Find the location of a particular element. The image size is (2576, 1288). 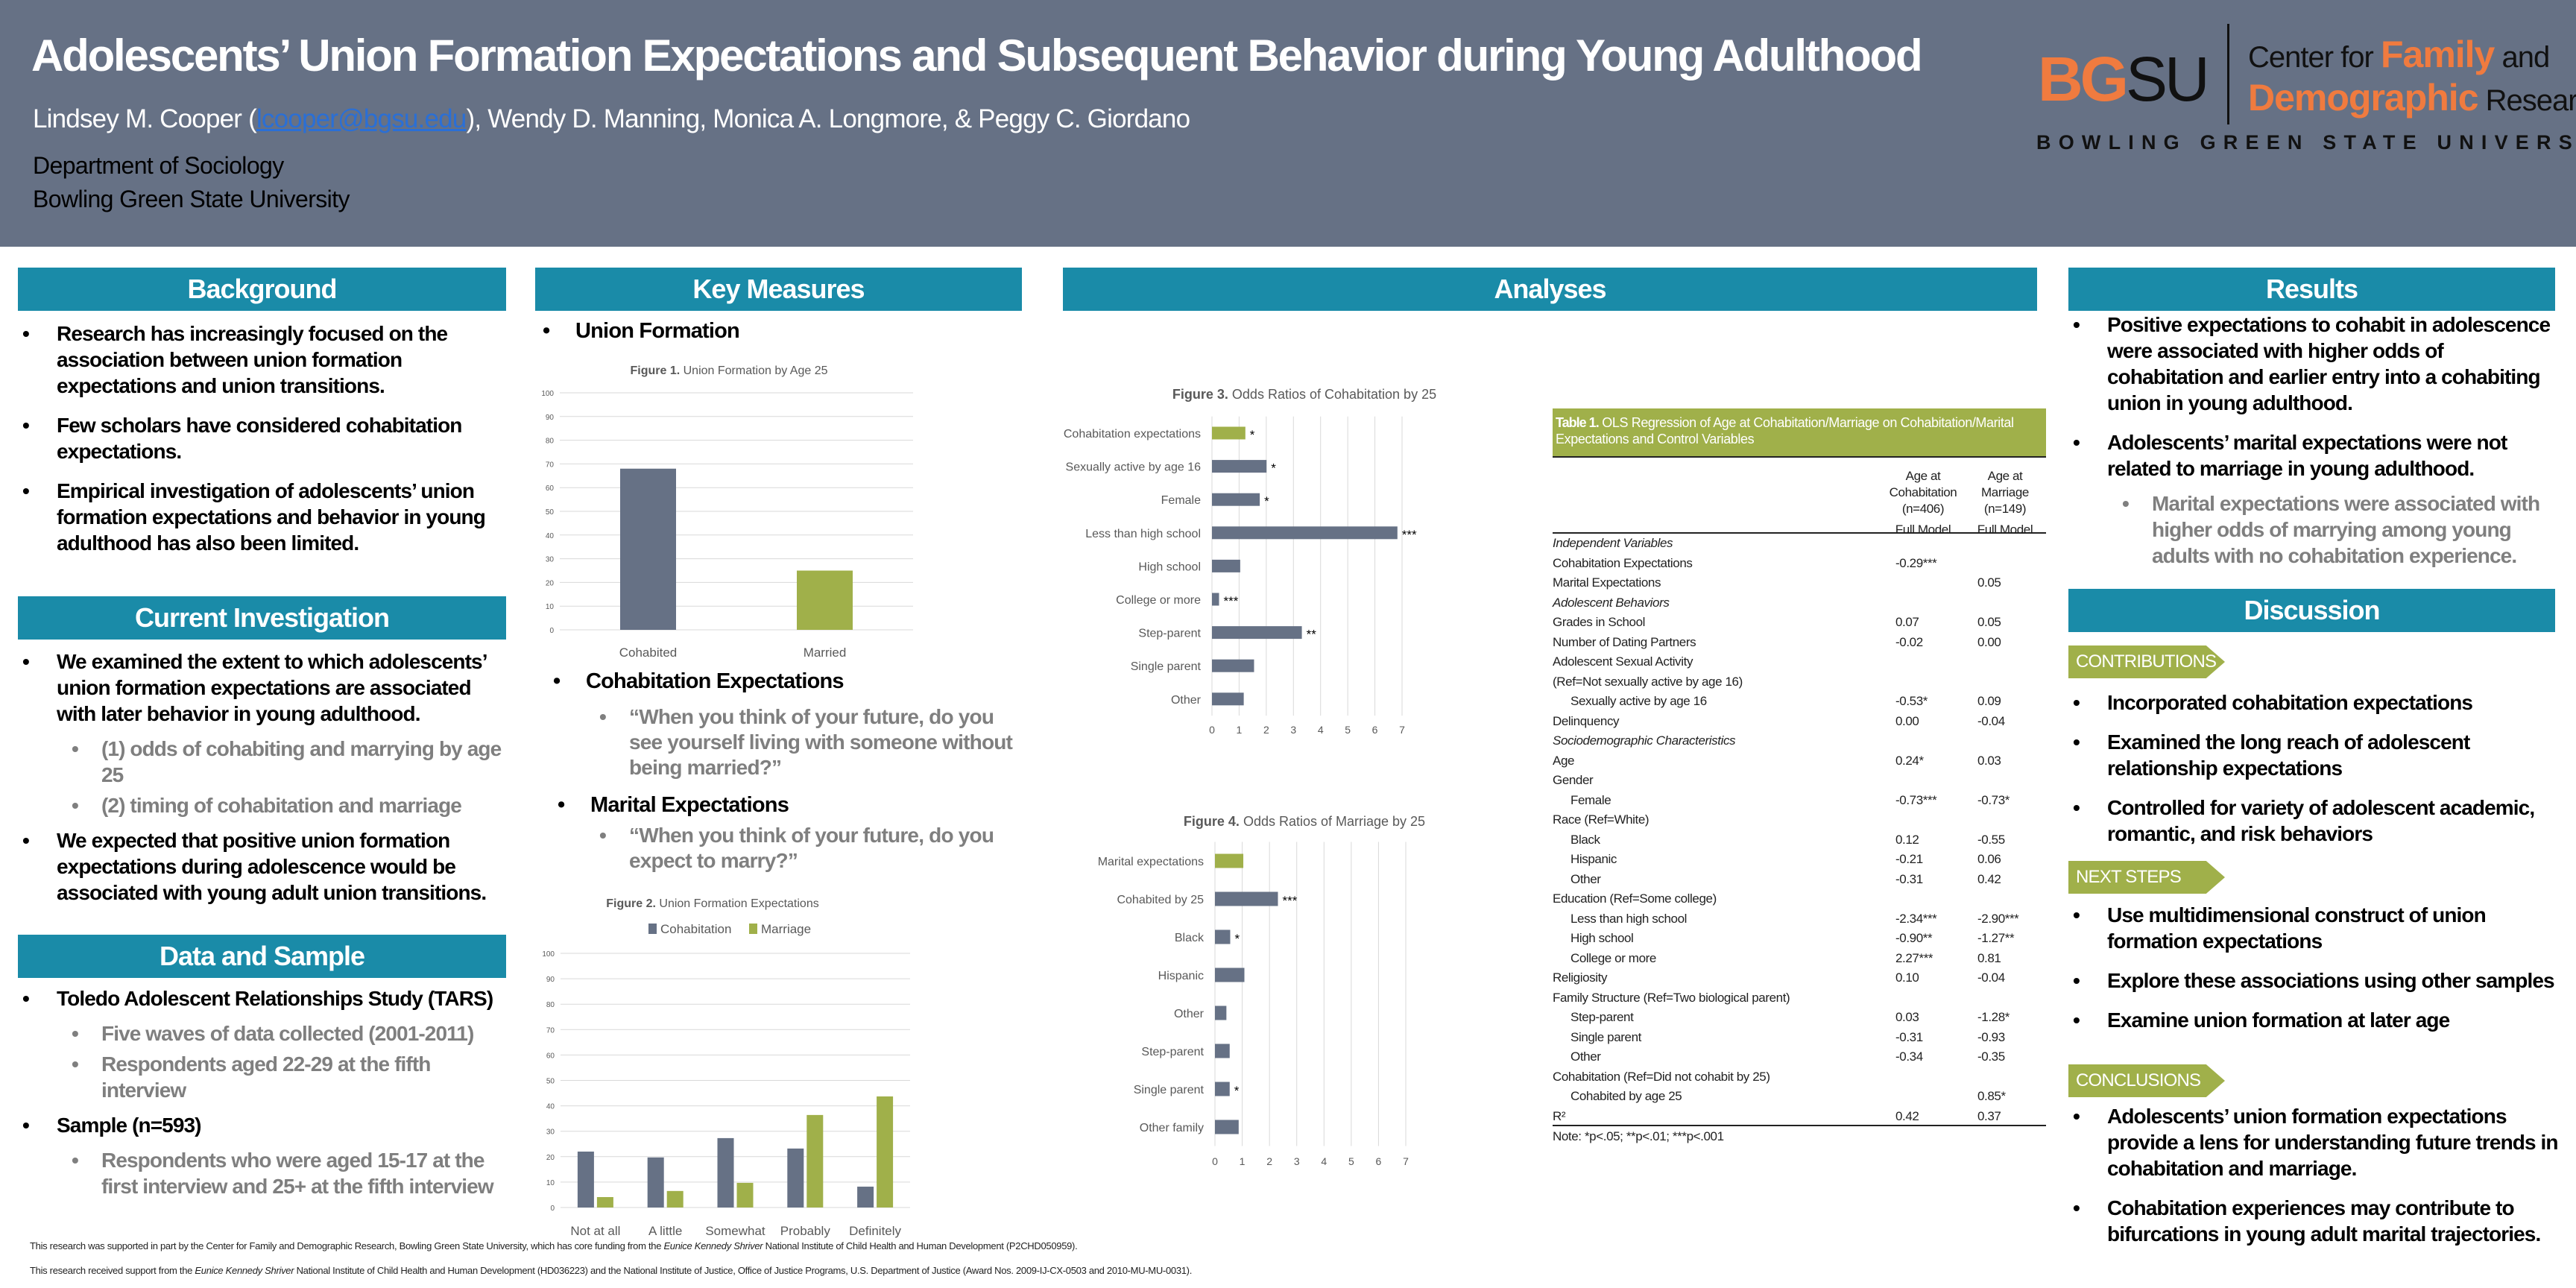

table-row: Age 0.24* 0.03 is located at coordinates (1800, 761).